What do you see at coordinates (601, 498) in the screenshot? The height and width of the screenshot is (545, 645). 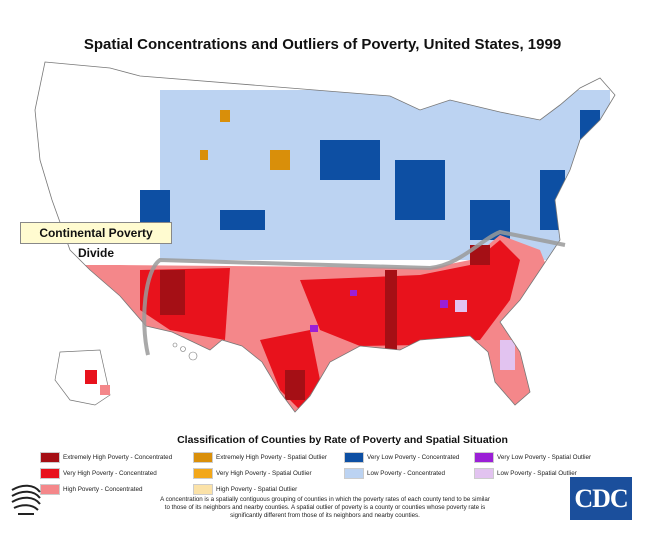 I see `cdc-logo: CDC` at bounding box center [601, 498].